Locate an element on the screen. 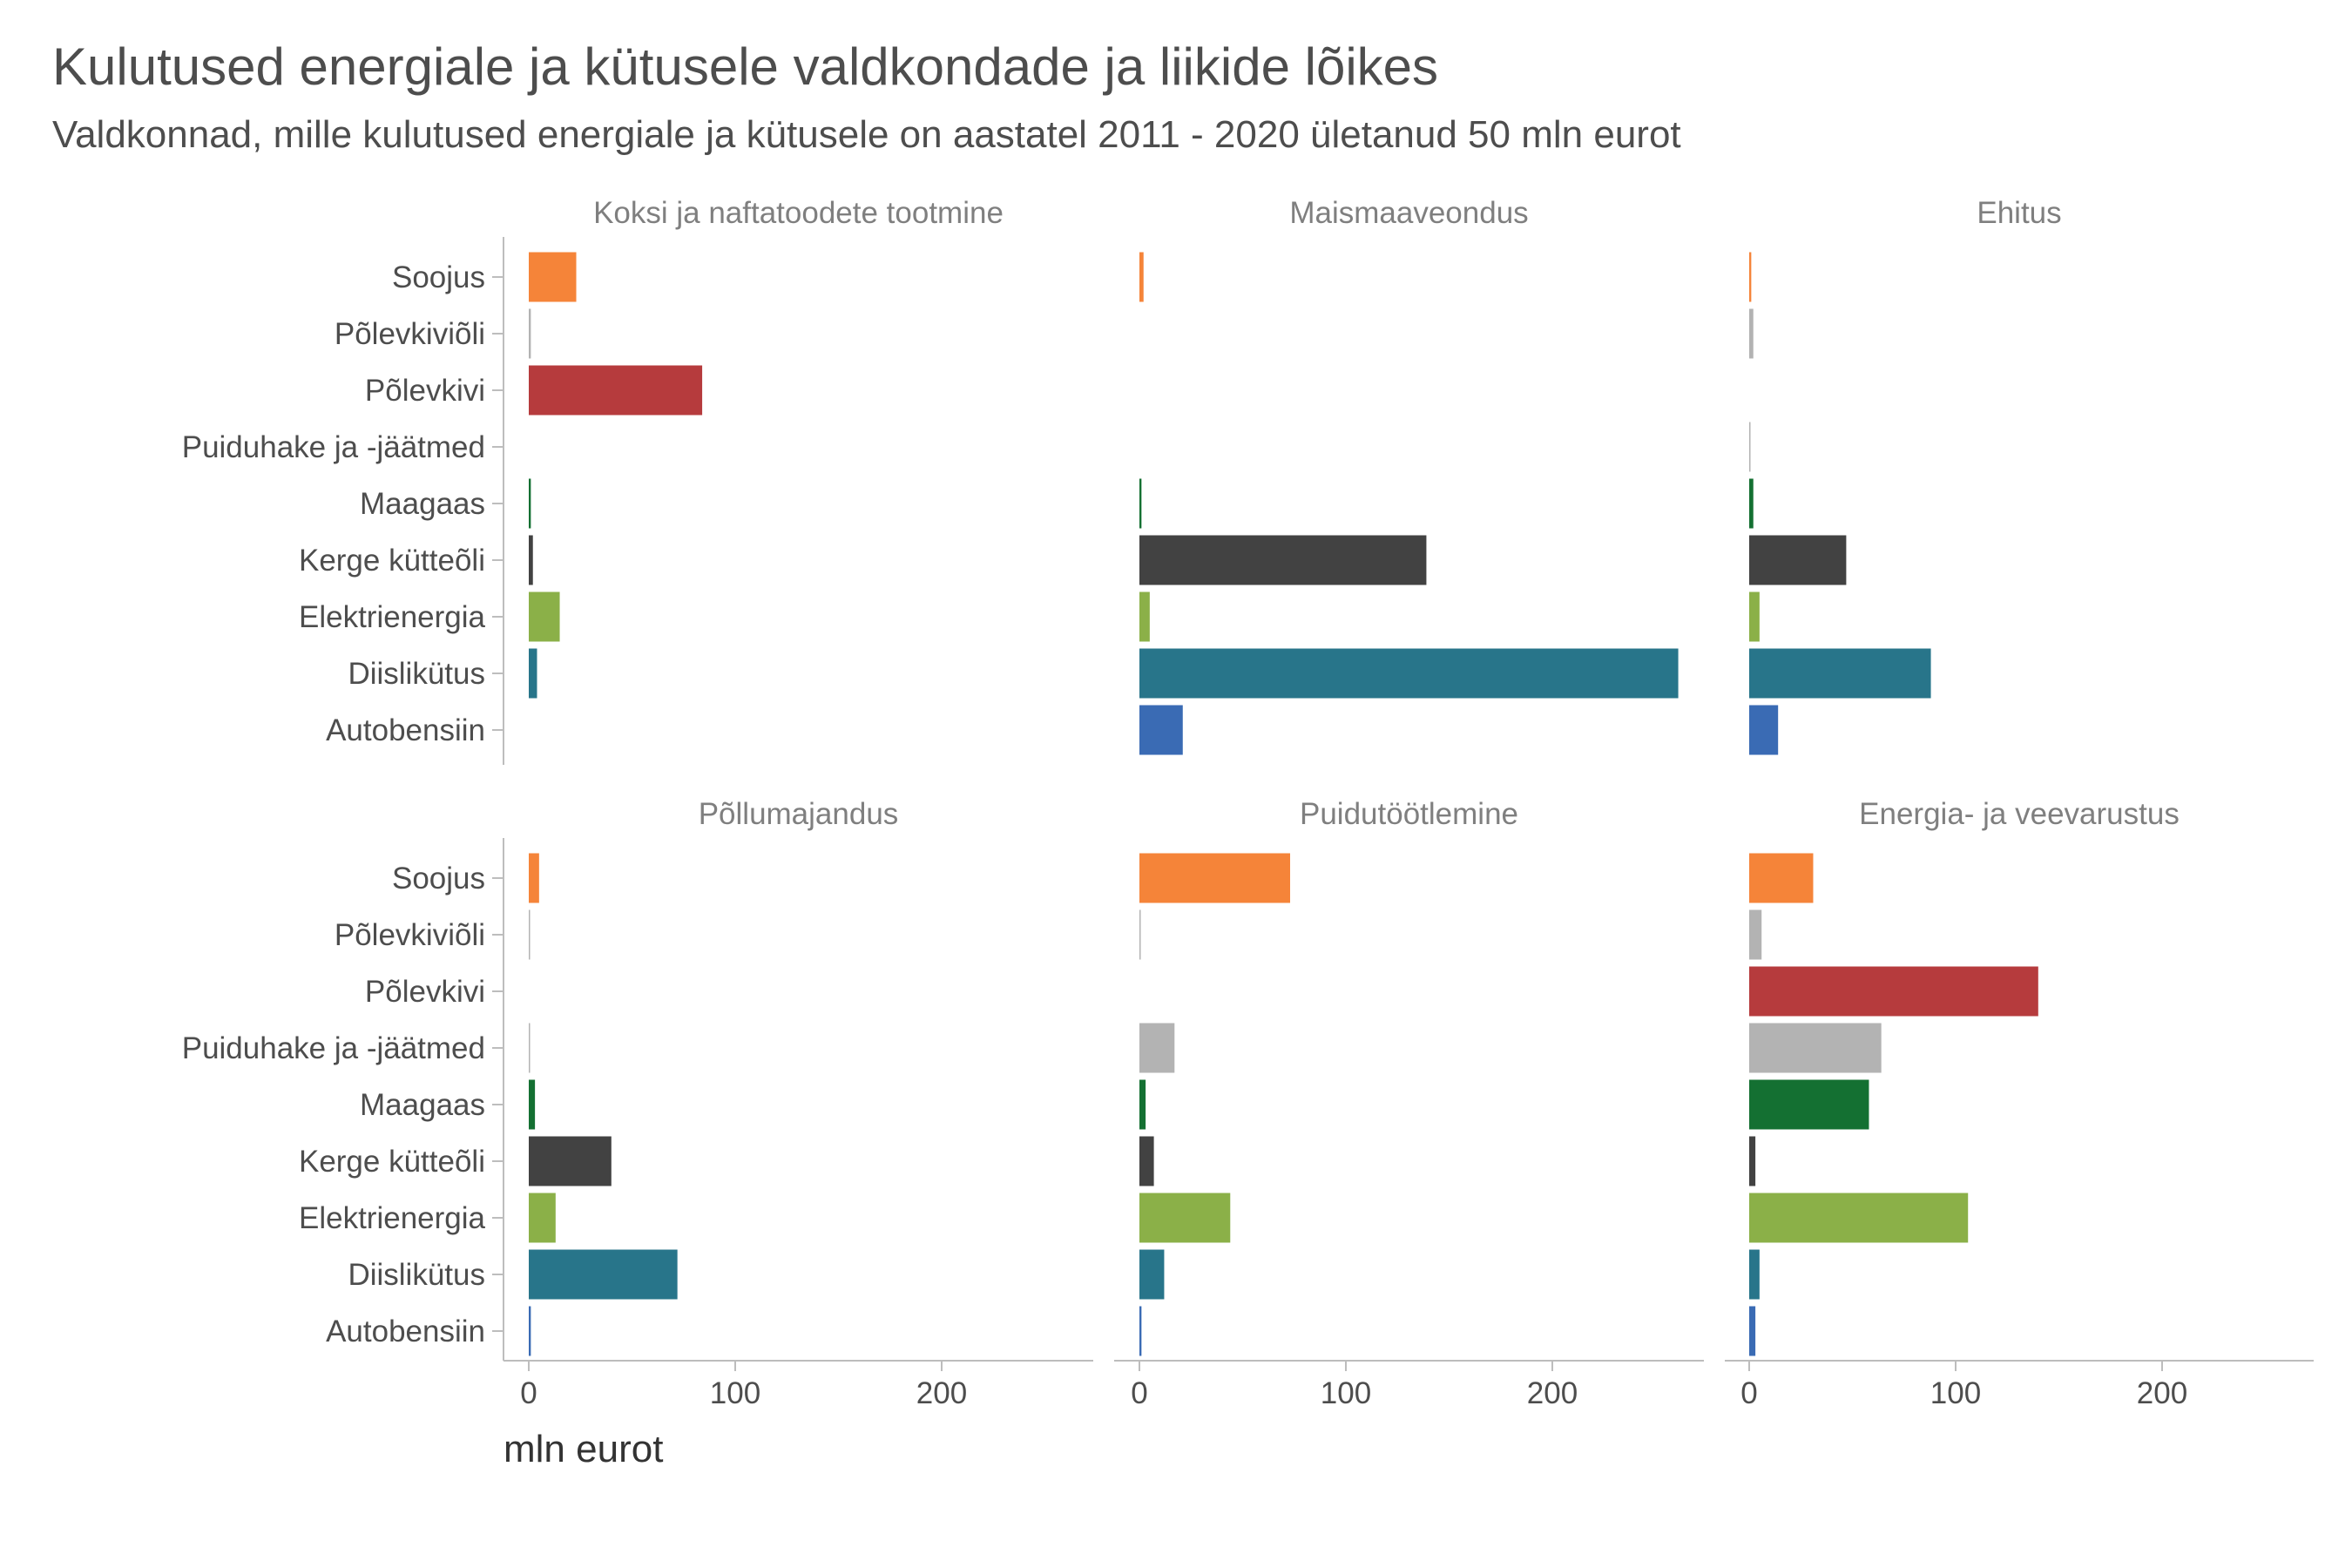  facet-title-koksi-ja-naftatoodete-tootmine: Koksi ja naftatoodete tootmine is located at coordinates (798, 213).